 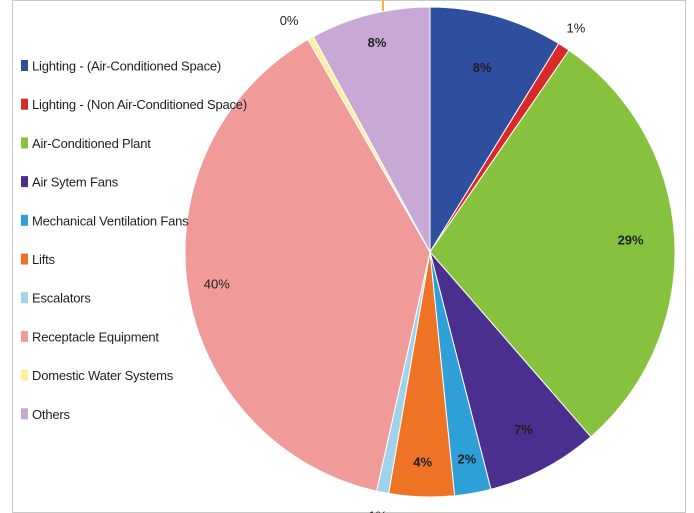 What do you see at coordinates (482, 67) in the screenshot?
I see `slice-label-1: 8%` at bounding box center [482, 67].